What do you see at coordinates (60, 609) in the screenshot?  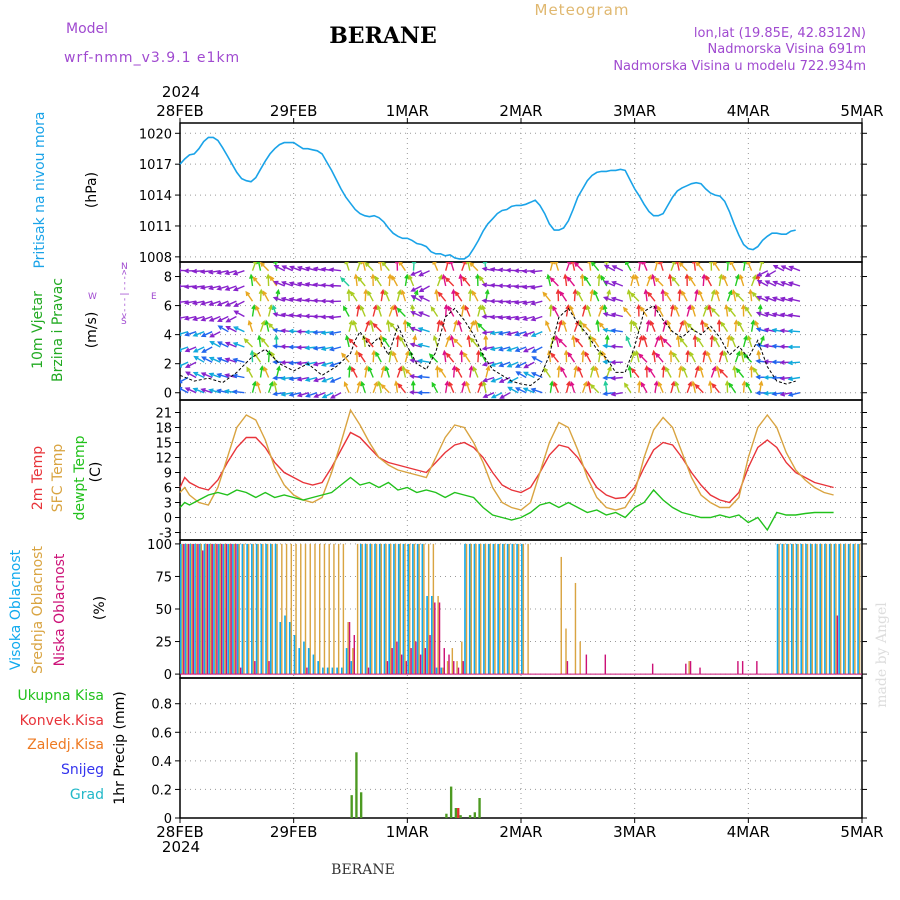 I see `low-cloud-side-label: Niska Oblacnost` at bounding box center [60, 609].